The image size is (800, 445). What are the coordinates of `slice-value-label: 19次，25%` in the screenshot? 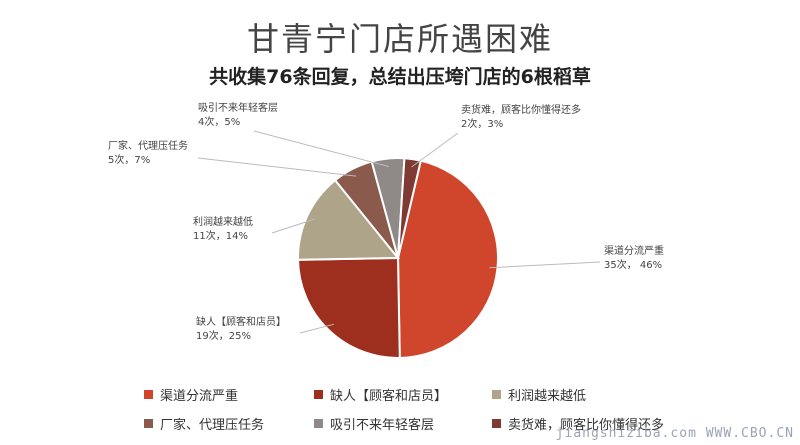 It's located at (223, 335).